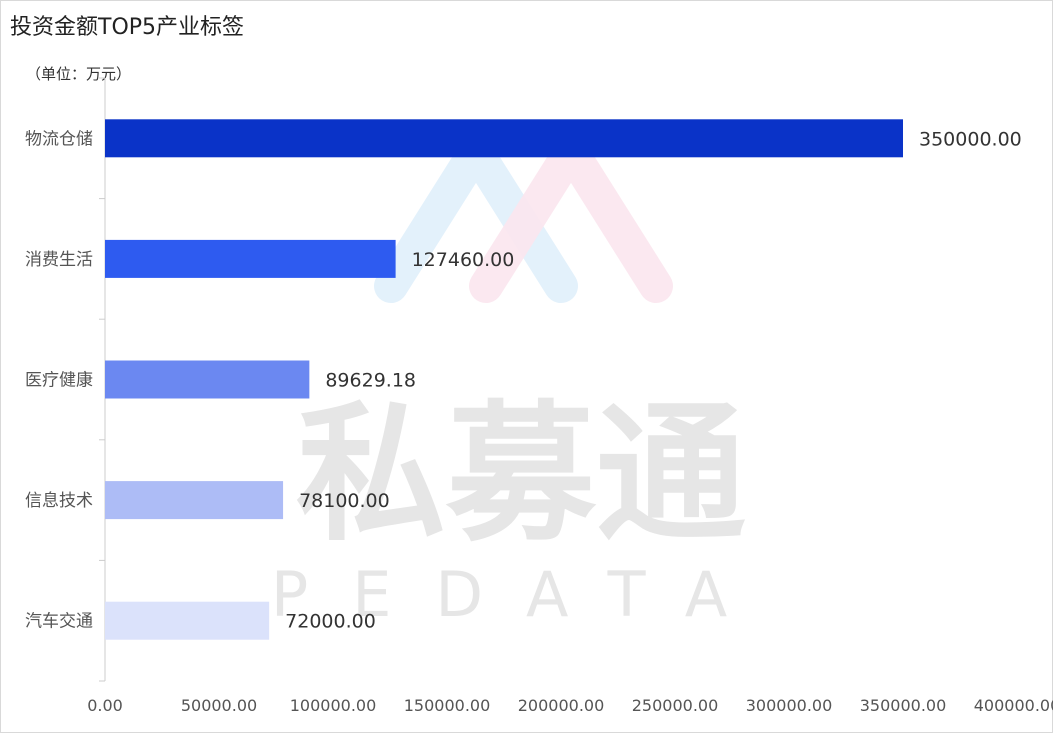 Image resolution: width=1053 pixels, height=734 pixels. I want to click on watermark-sub-text: PEDATA, so click(521, 594).